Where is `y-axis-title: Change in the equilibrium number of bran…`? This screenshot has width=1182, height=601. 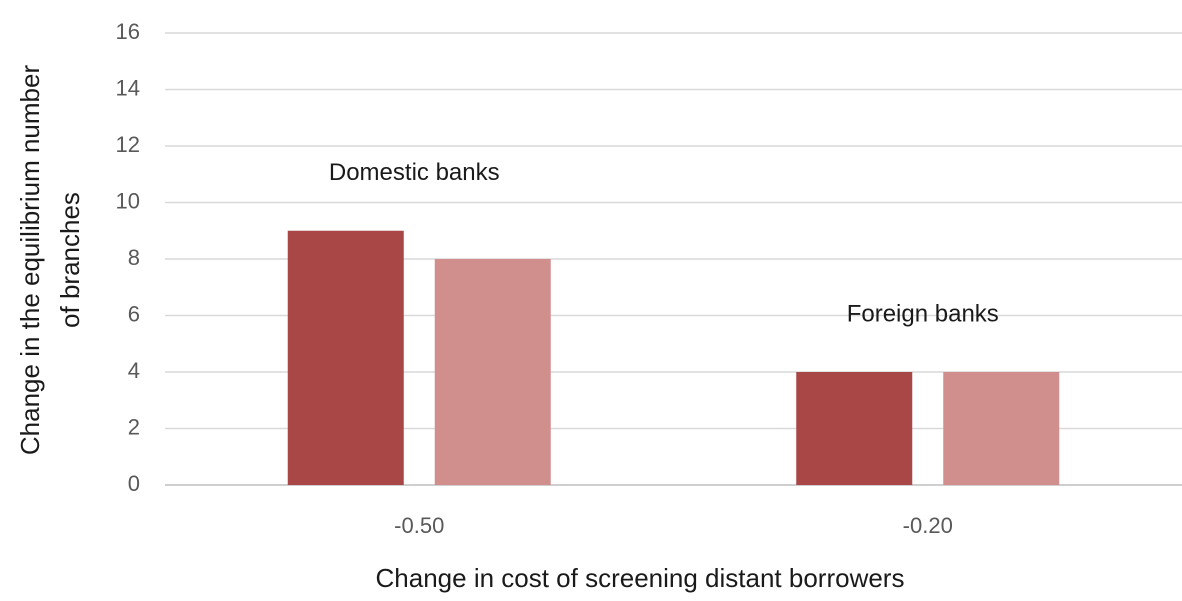 y-axis-title: Change in the equilibrium number of bran… is located at coordinates (50, 260).